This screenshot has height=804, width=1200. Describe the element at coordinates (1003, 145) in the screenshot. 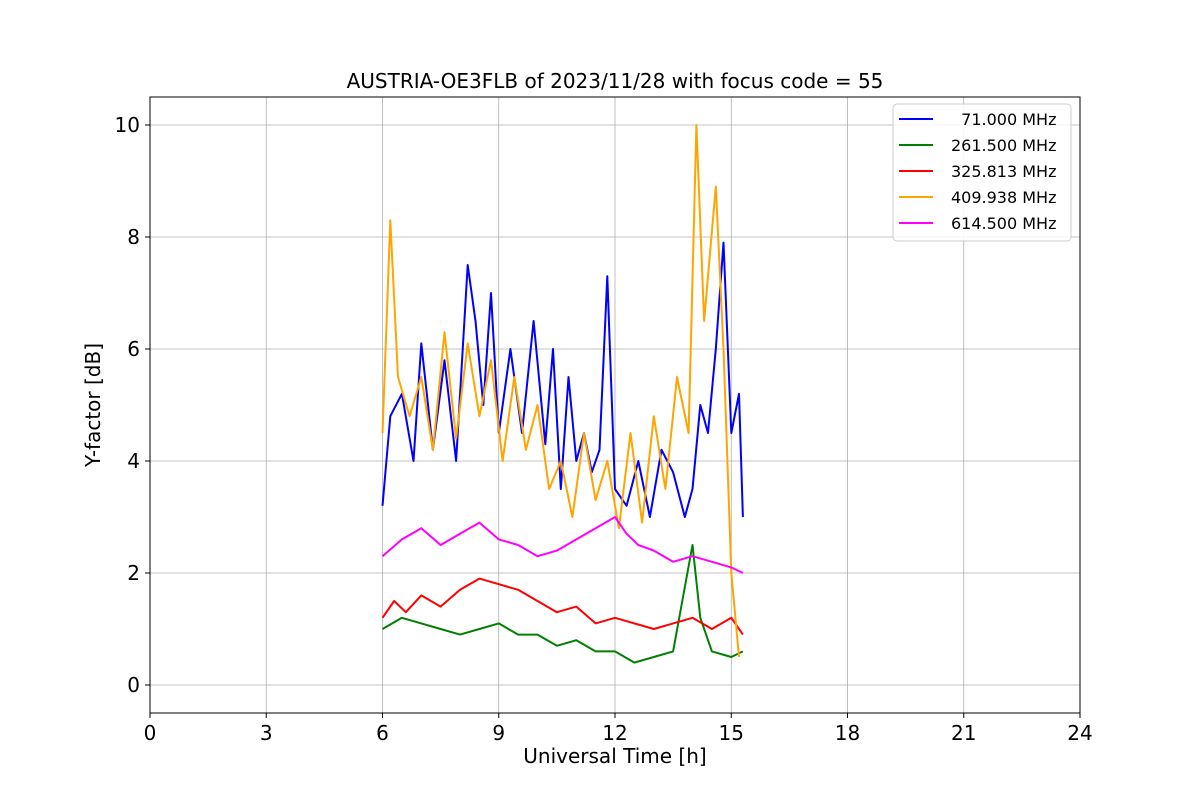

I see `legend-label-1: 261.500 MHz` at that location.